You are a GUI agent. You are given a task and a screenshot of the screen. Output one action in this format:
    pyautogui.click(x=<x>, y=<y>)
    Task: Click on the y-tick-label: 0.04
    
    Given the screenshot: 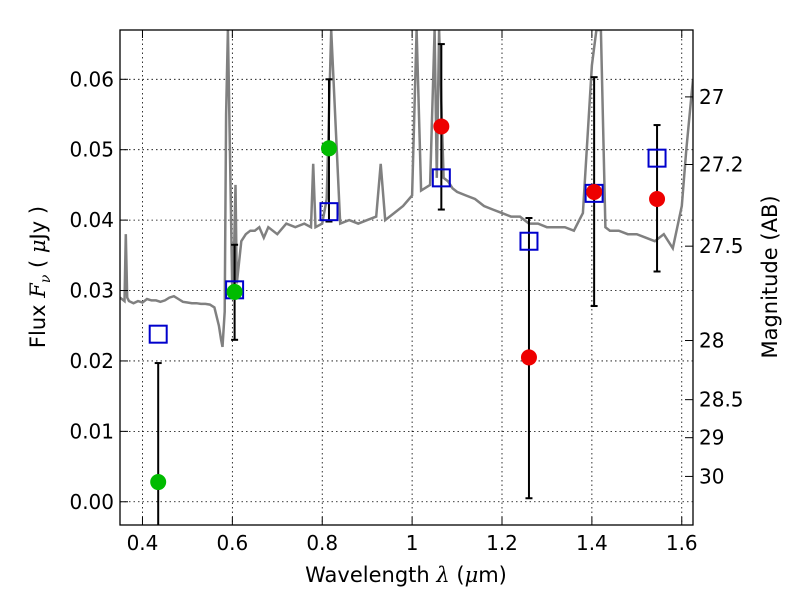 What is the action you would take?
    pyautogui.click(x=91, y=220)
    